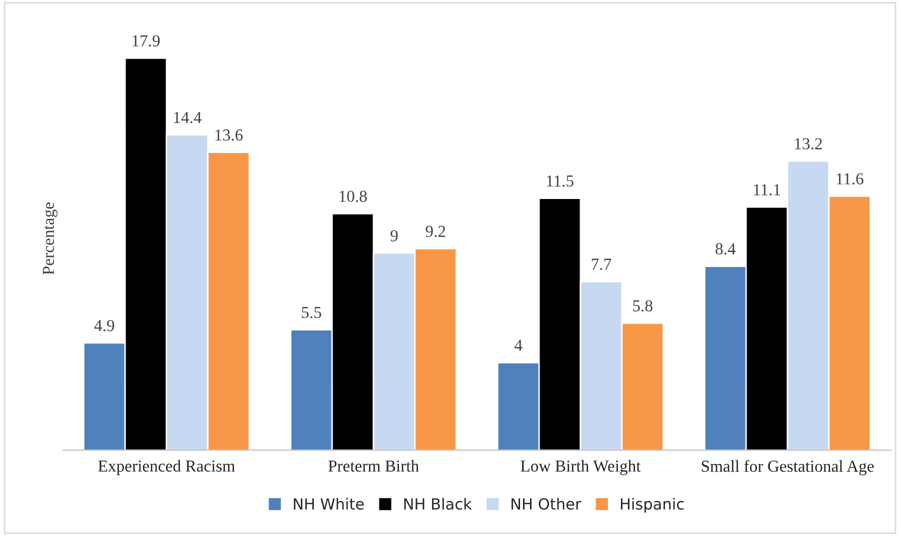  Describe the element at coordinates (373, 466) in the screenshot. I see `x-tick-label: Preterm Birth` at that location.